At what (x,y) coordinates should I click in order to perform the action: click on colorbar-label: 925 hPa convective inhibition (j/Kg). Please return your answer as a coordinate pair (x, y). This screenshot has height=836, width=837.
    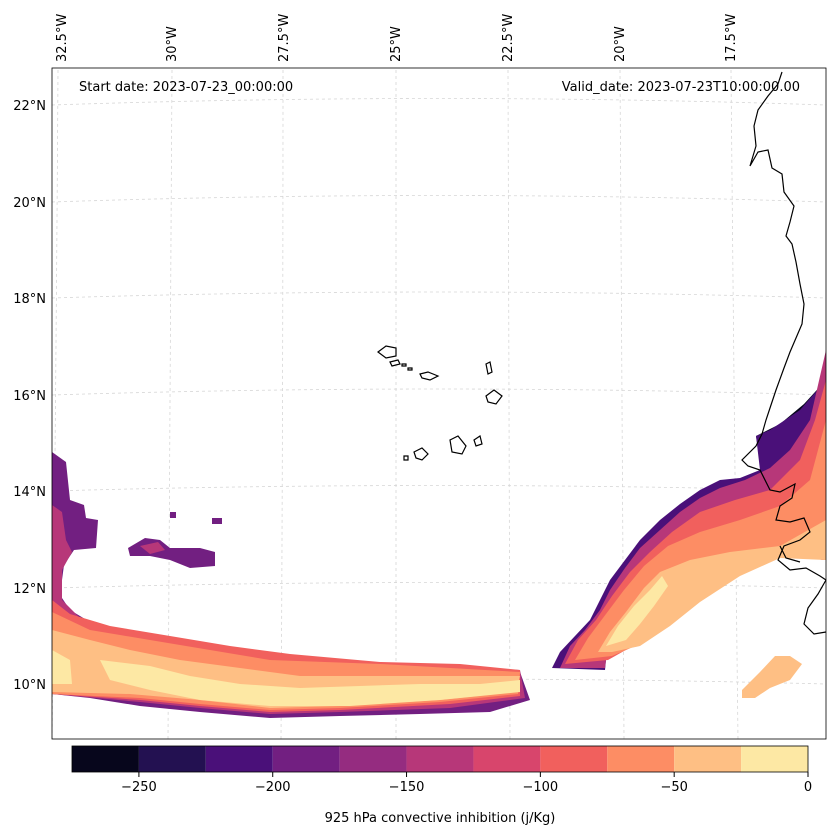
    Looking at the image, I should click on (440, 818).